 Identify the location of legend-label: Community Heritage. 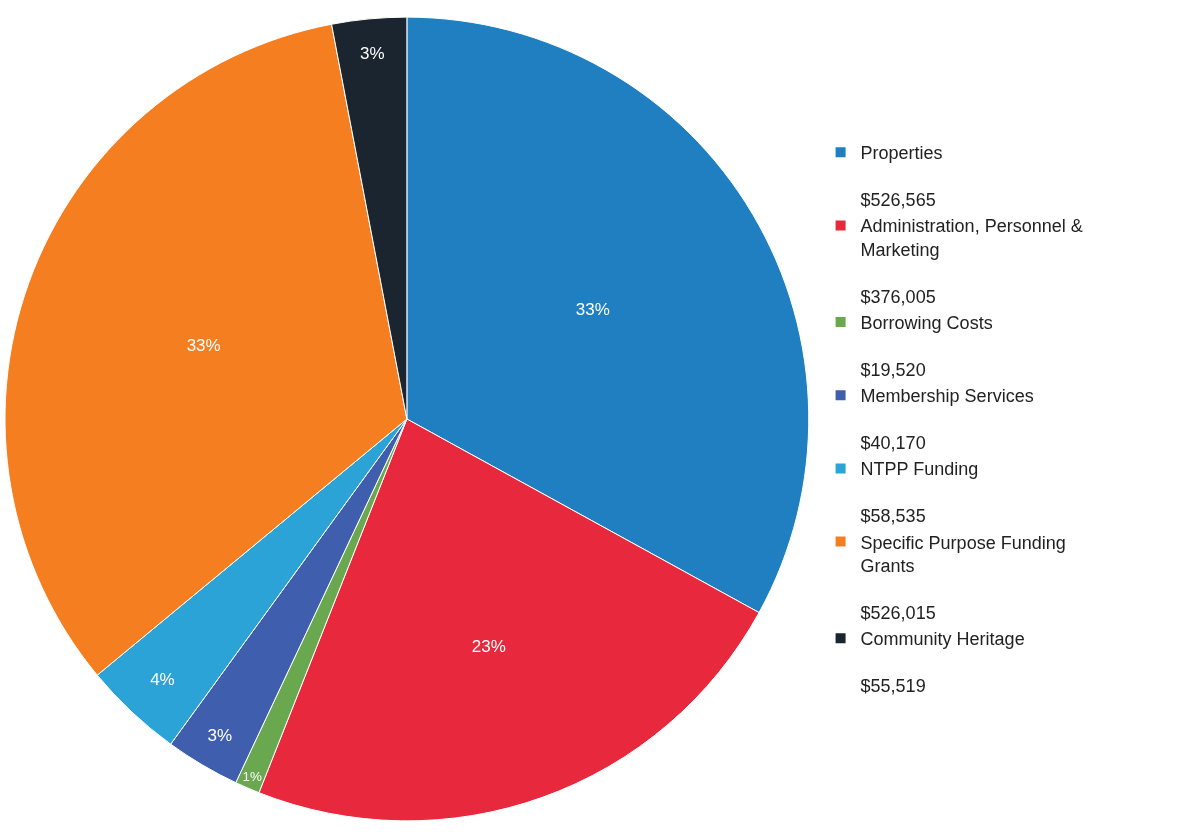
(942, 639).